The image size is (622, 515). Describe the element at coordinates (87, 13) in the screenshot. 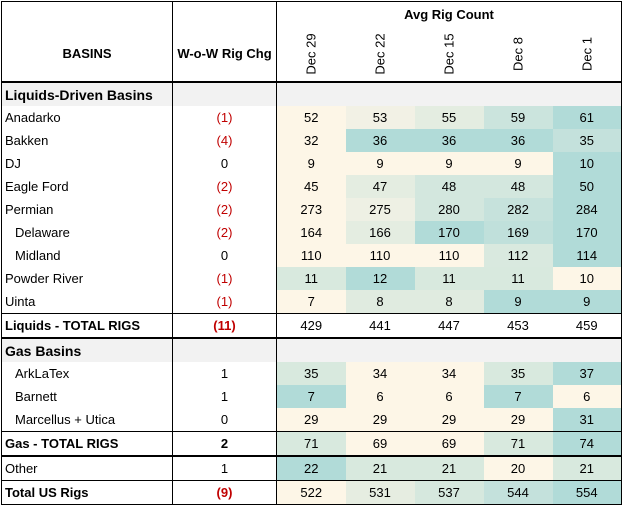

I see `header-blank-basin` at that location.